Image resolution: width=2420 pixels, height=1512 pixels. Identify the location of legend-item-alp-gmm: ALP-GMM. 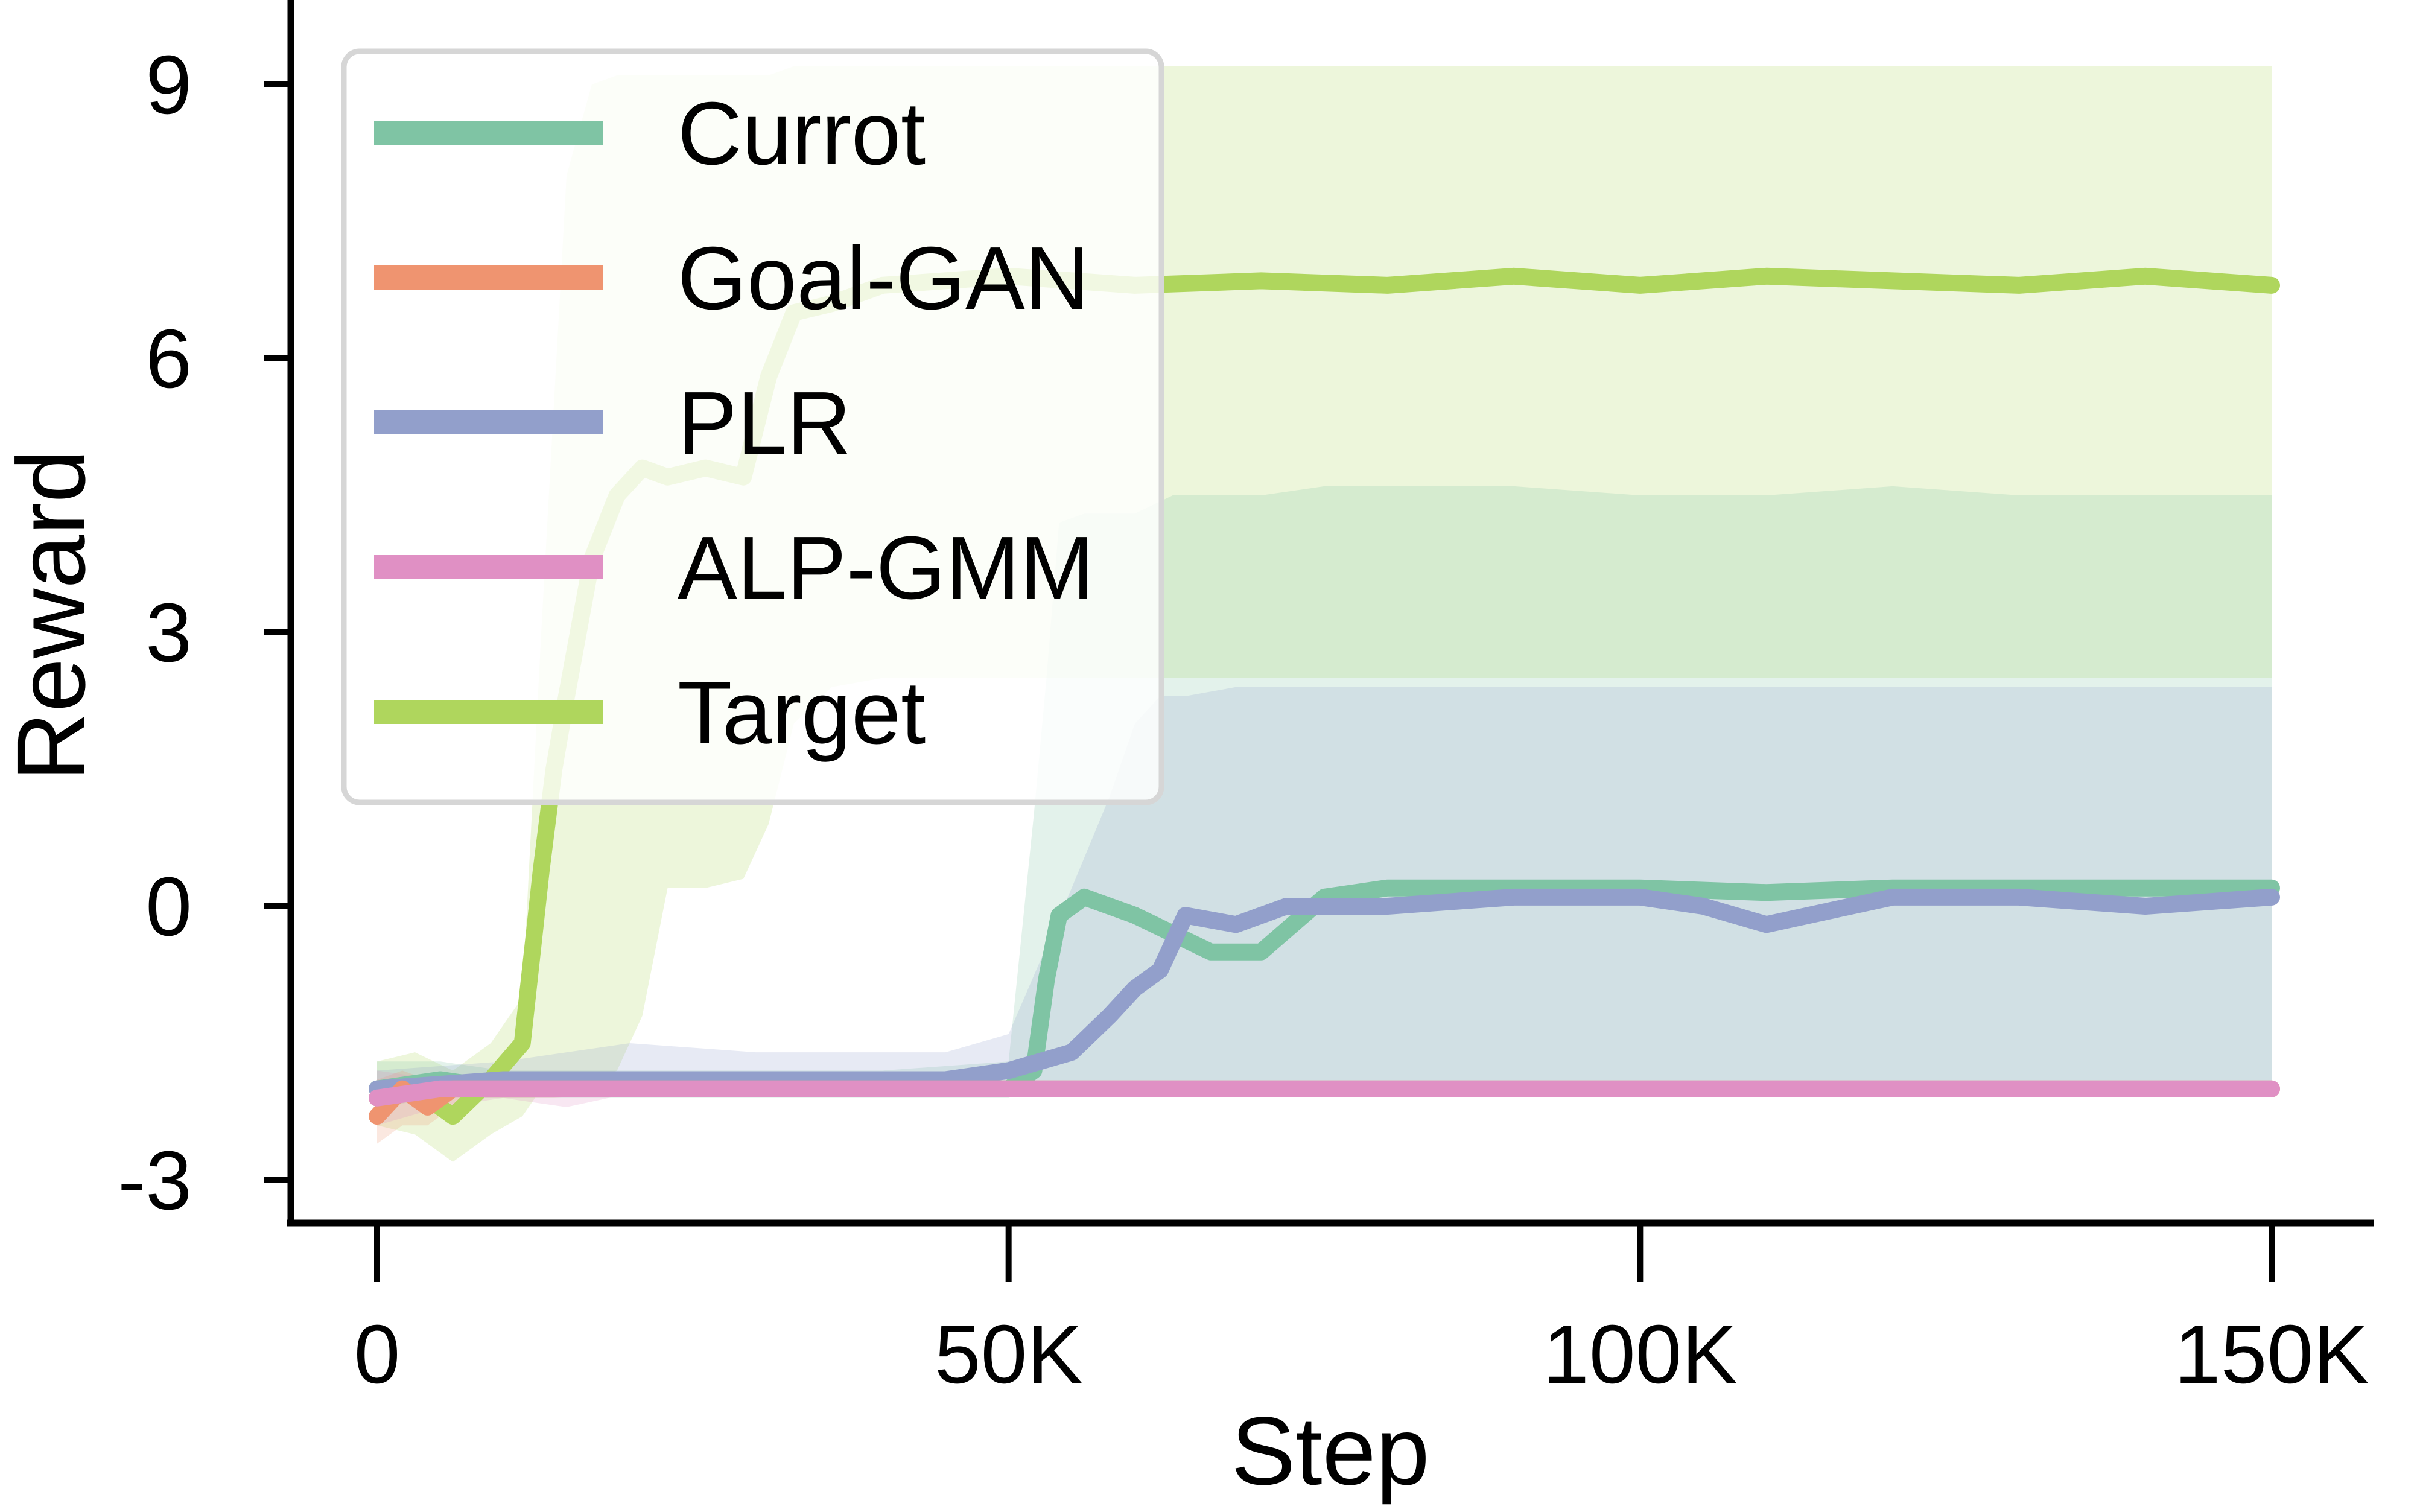
(734, 568).